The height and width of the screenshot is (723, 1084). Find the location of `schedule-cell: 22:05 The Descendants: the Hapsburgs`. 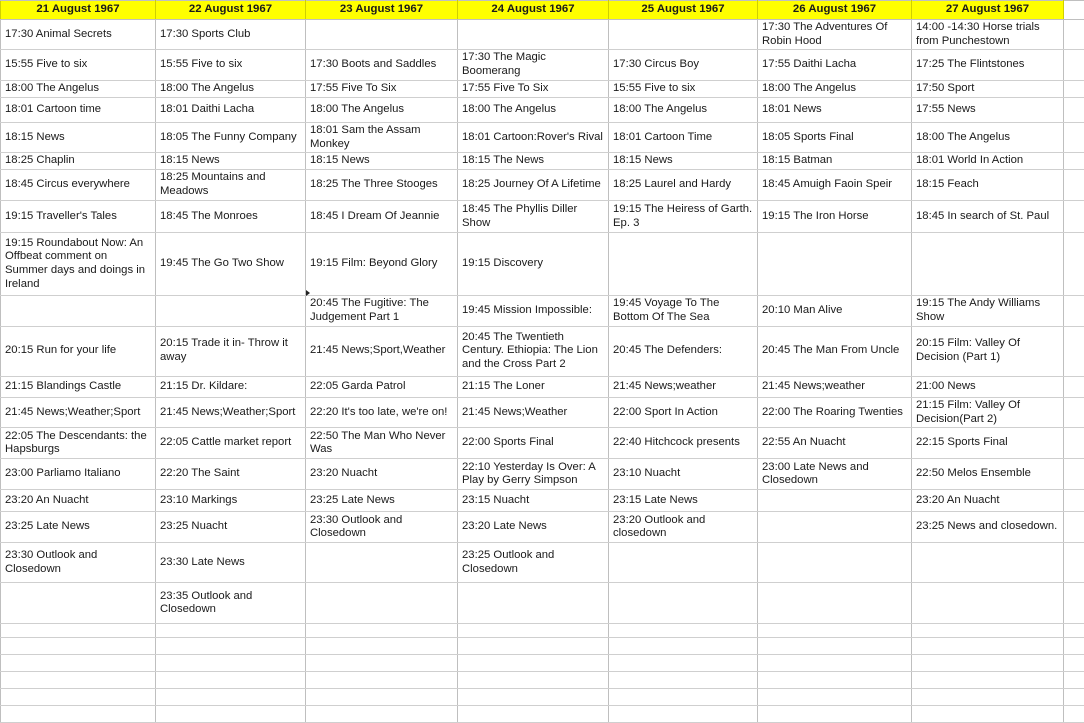

schedule-cell: 22:05 The Descendants: the Hapsburgs is located at coordinates (78, 443).